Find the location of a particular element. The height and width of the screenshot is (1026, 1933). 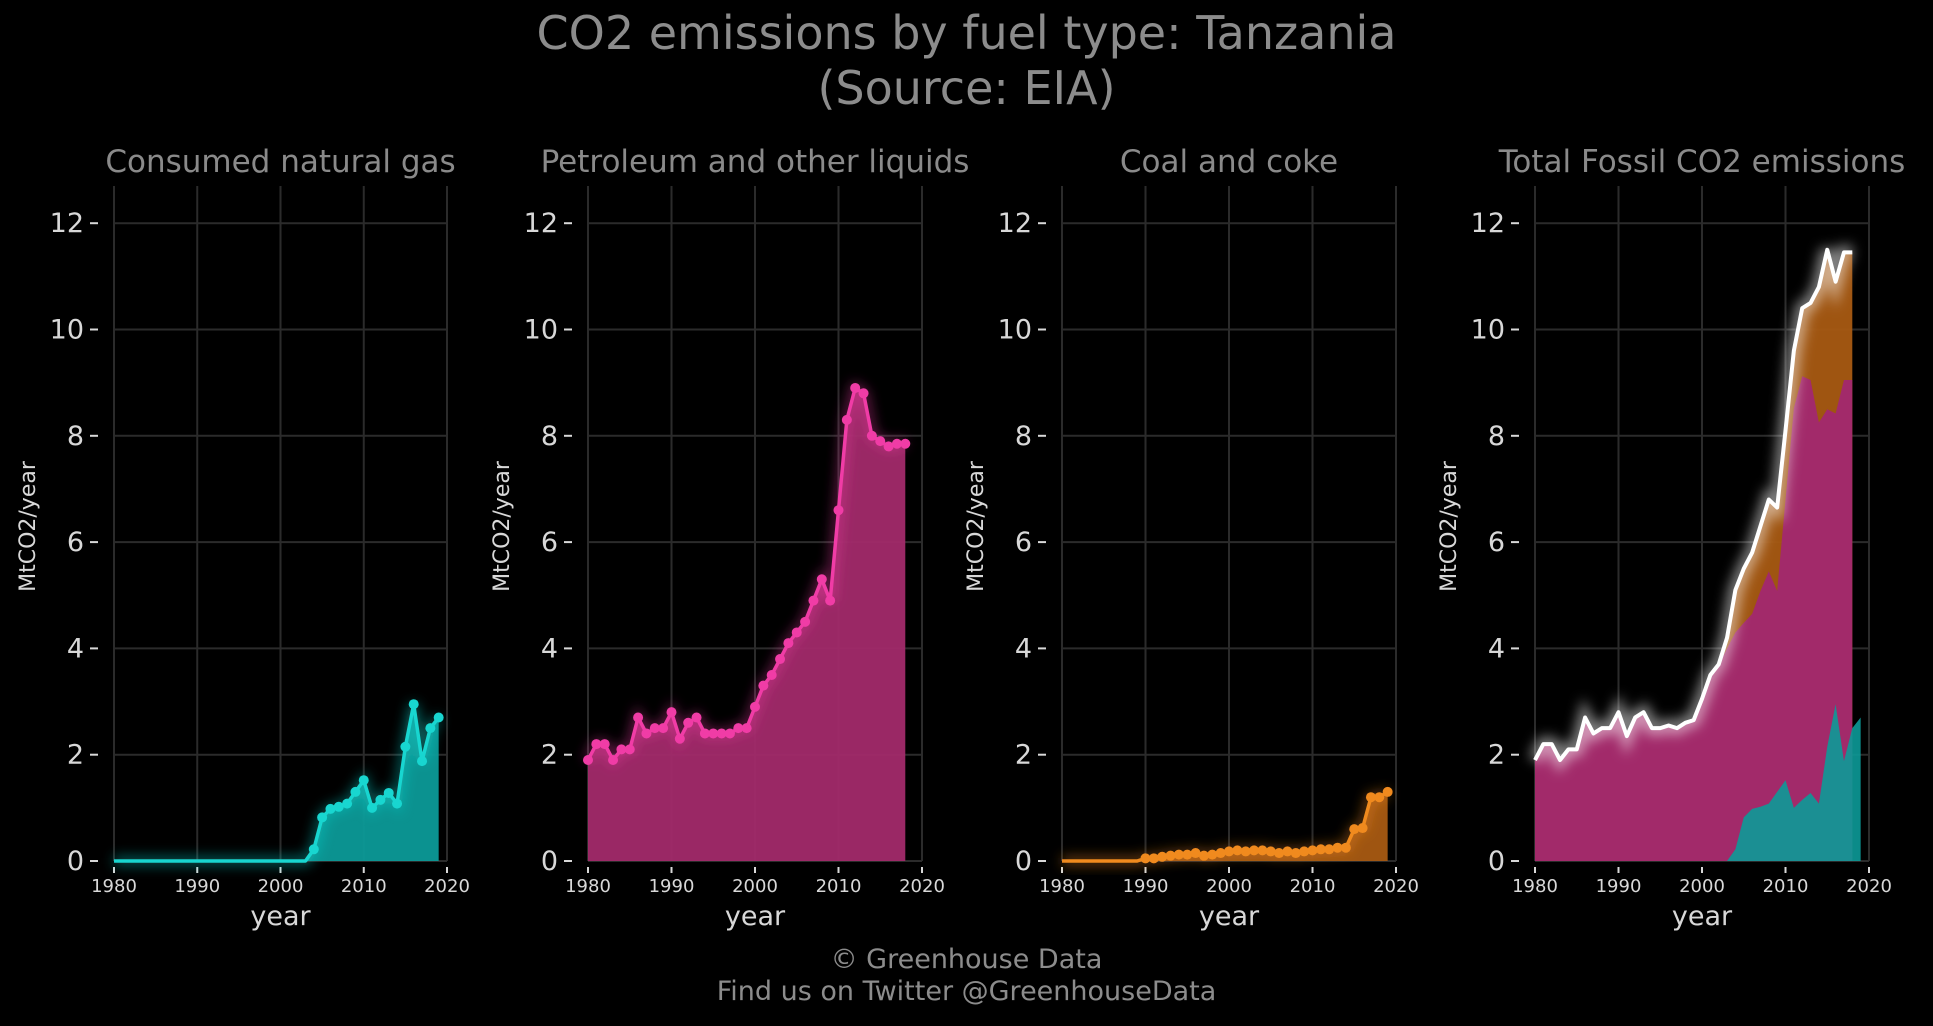

stack-petroleum-area is located at coordinates (1694, 618).